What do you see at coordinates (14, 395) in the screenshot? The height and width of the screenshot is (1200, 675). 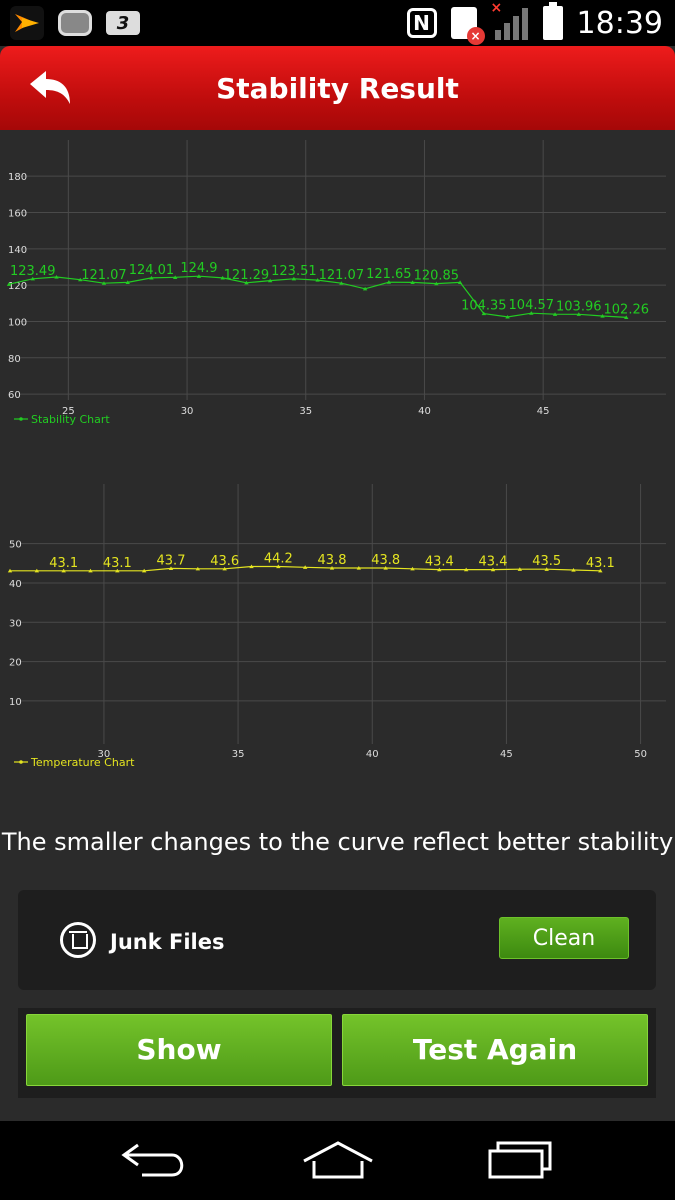 I see `stability-ytick-label: 60` at bounding box center [14, 395].